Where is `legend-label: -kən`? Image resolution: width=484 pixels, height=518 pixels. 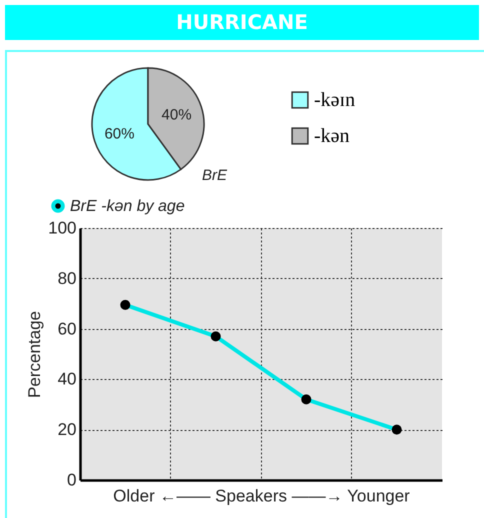
legend-label: -kən is located at coordinates (332, 136).